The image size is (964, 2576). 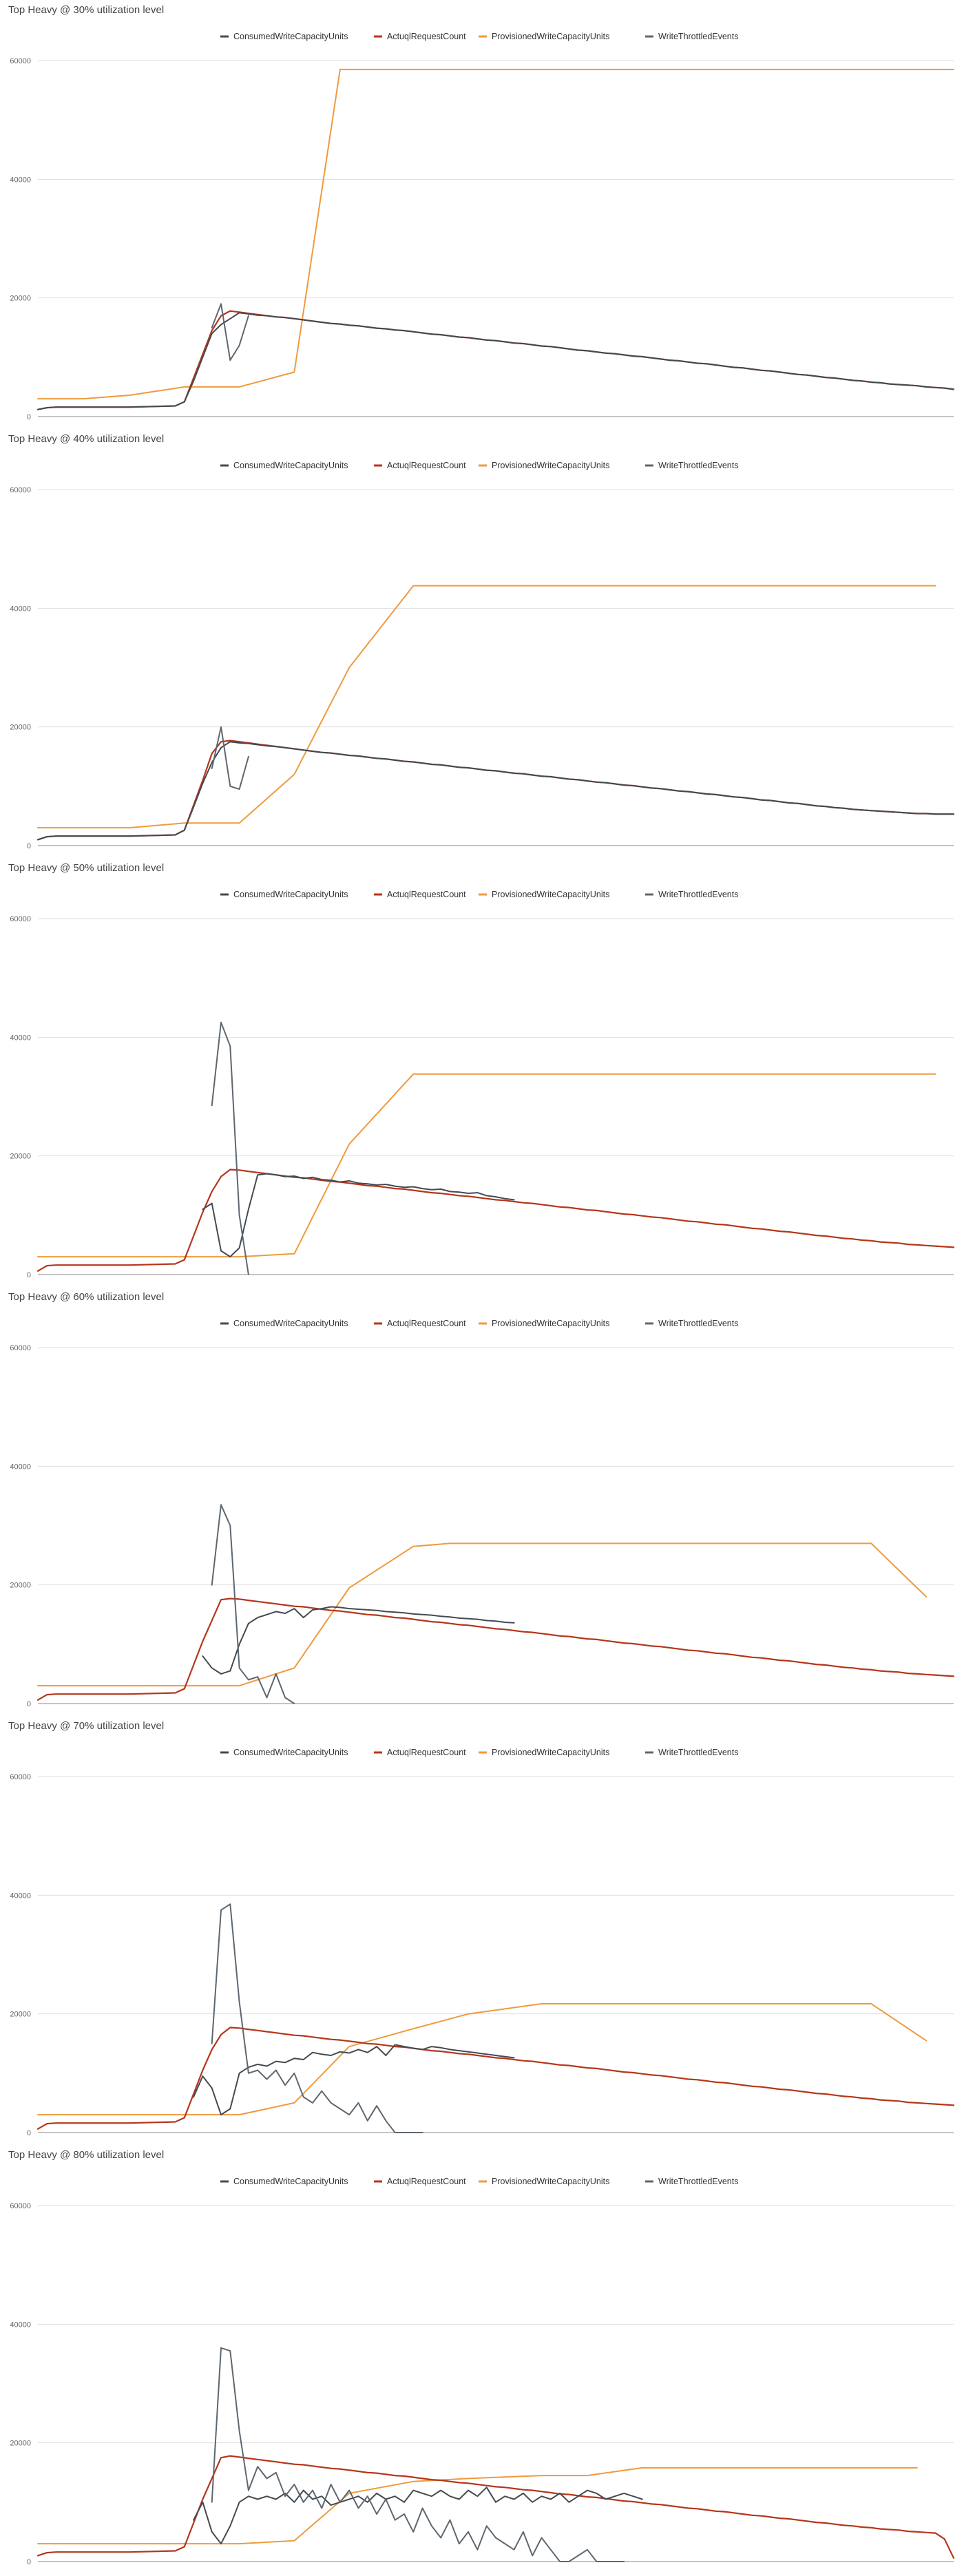 I want to click on chart-title: Top Heavy @ 40% utilization level, so click(x=86, y=439).